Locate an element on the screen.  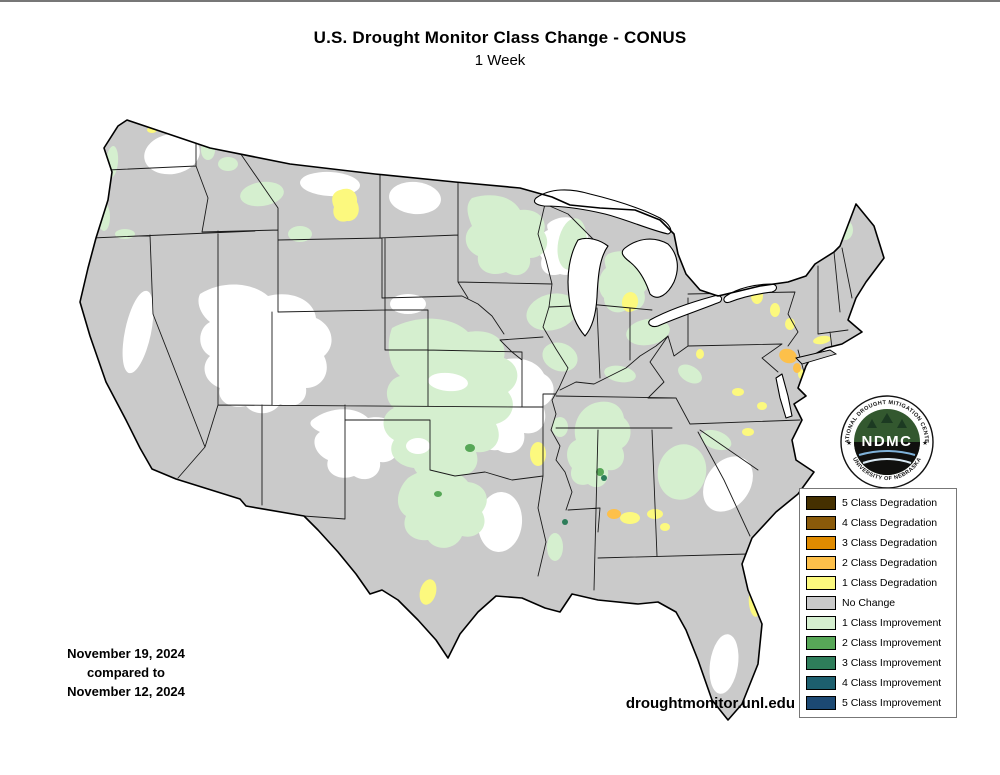
ndmc-logo-acronym: NDMC is located at coordinates (887, 441).